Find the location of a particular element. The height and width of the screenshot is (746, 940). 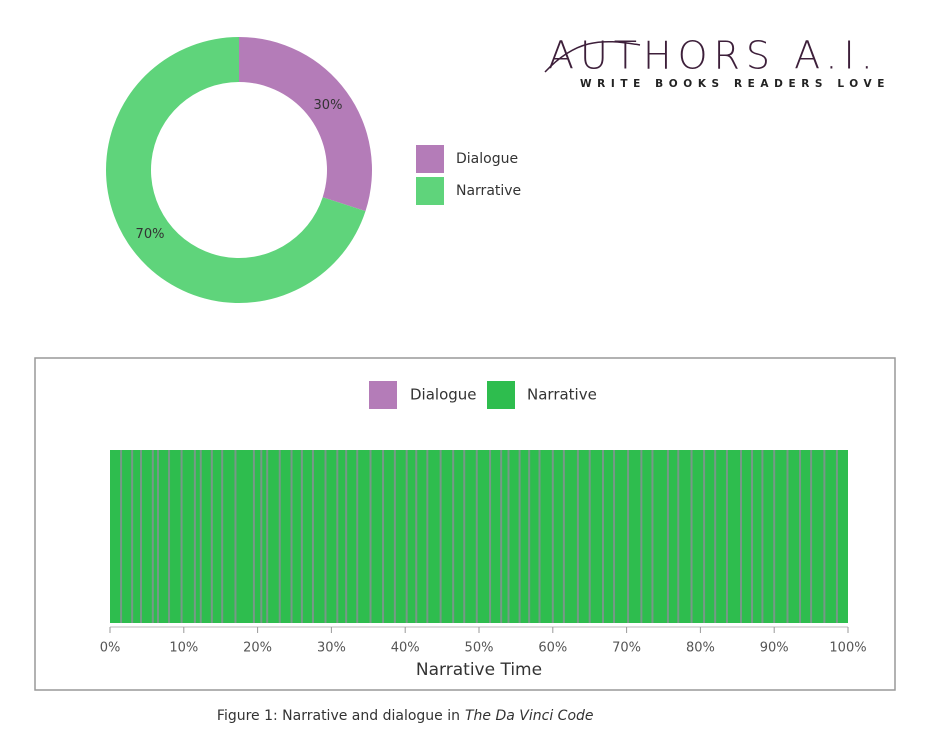

logo-tagline: WRITE BOOKS READERS LOVE is located at coordinates (735, 84).